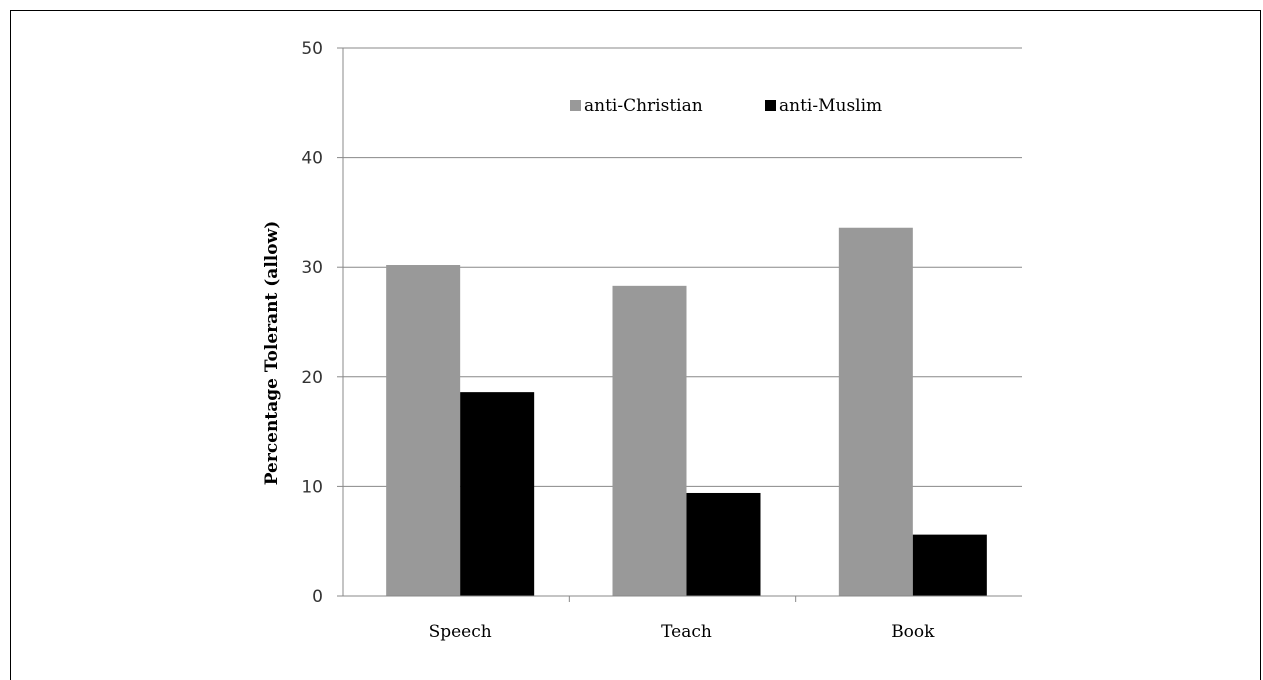  I want to click on y-tick-label: 10, so click(312, 487).